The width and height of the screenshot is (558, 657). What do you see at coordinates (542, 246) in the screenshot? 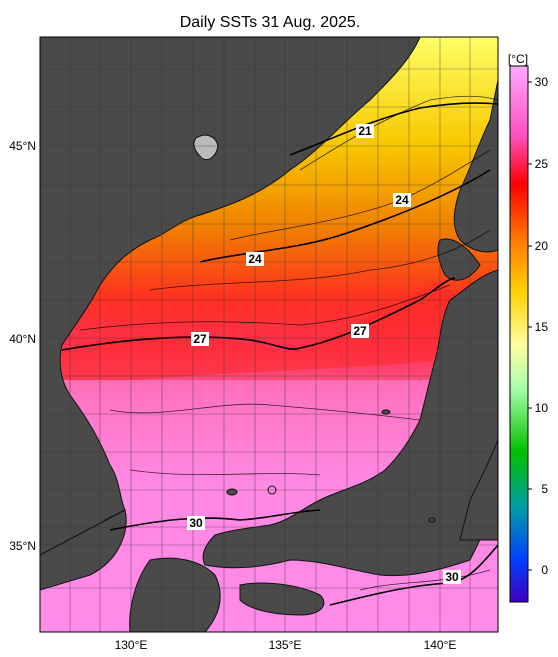
I see `colorbar-tick-20: 20` at bounding box center [542, 246].